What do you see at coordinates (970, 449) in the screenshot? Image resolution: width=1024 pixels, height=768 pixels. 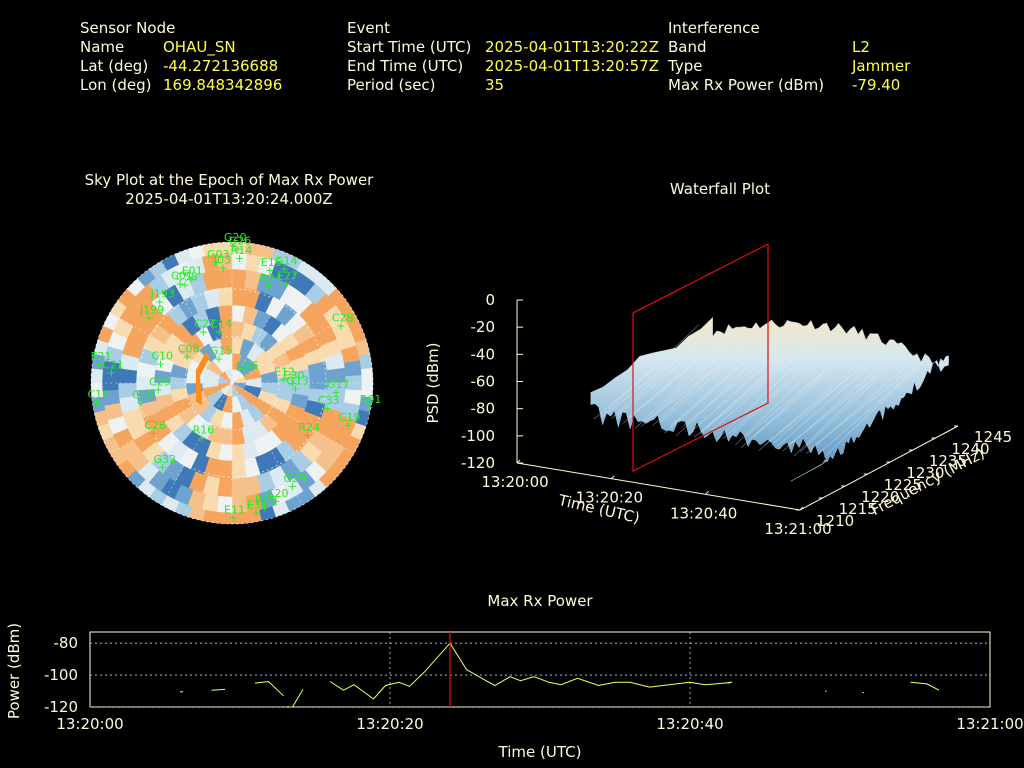 I see `frequency-tick-label: 1240` at bounding box center [970, 449].